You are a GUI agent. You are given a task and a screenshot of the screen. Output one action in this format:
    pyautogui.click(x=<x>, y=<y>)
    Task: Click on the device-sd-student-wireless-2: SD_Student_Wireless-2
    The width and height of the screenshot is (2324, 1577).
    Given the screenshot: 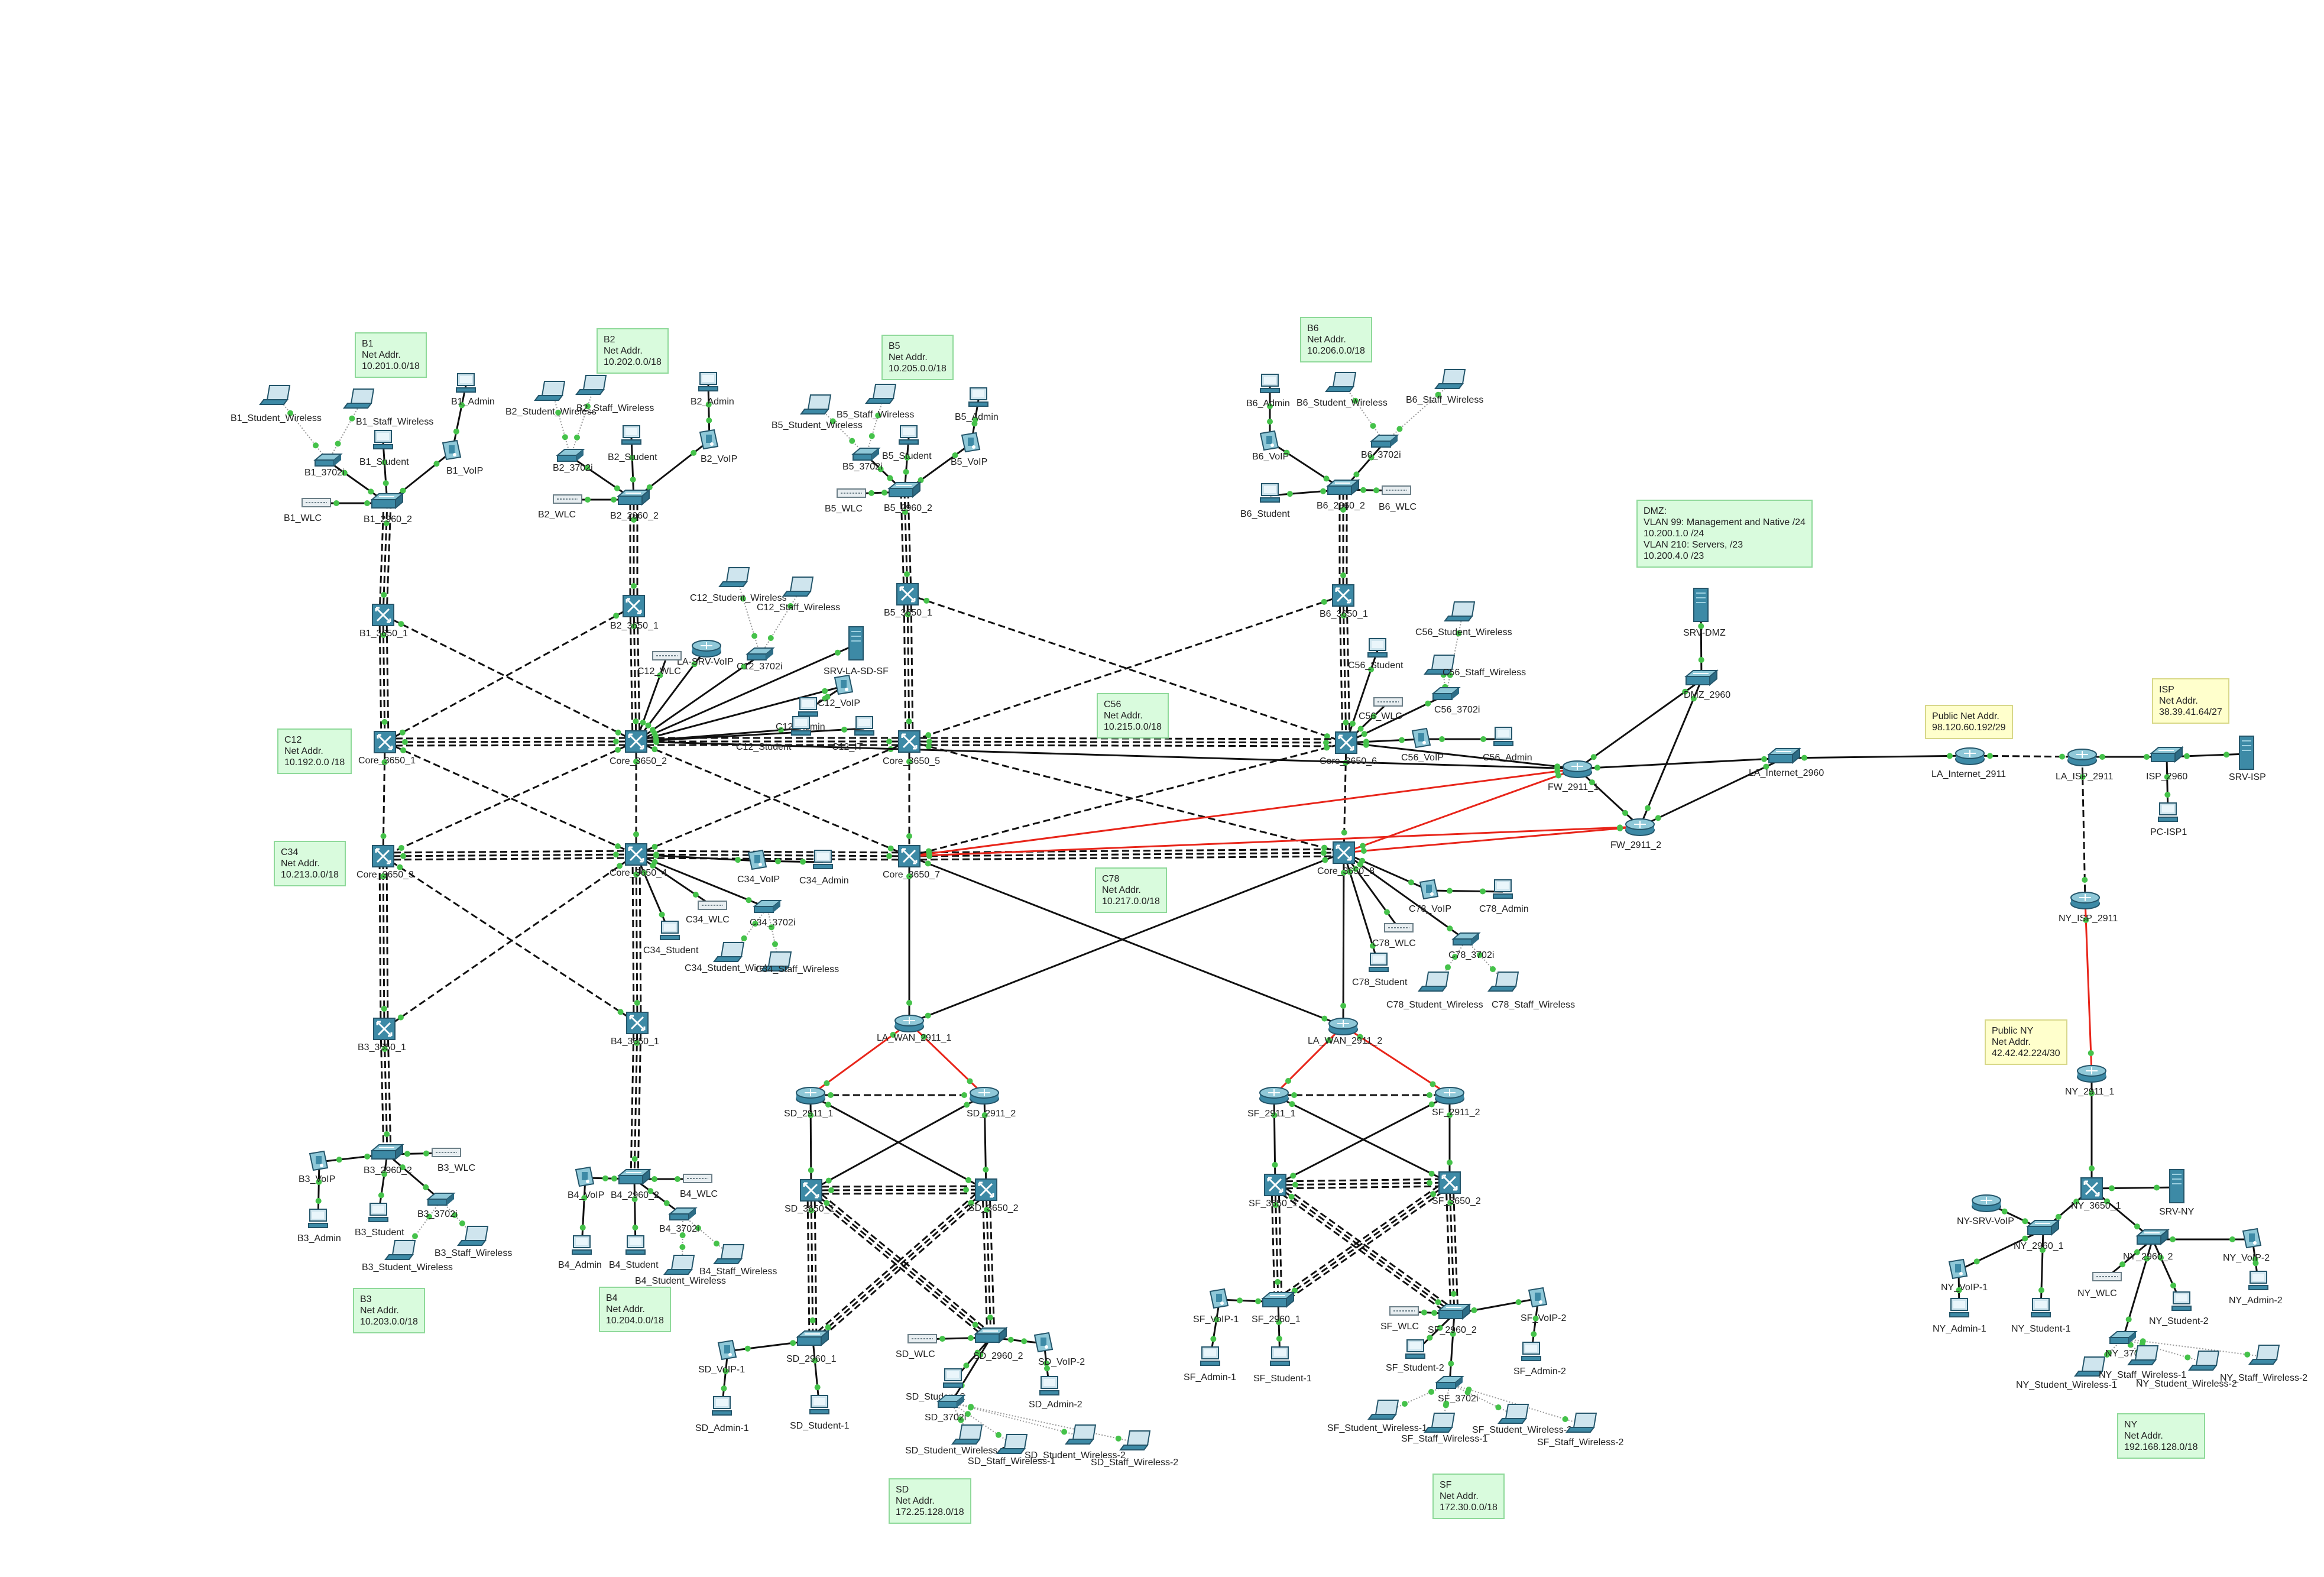 What is the action you would take?
    pyautogui.click(x=1075, y=1442)
    